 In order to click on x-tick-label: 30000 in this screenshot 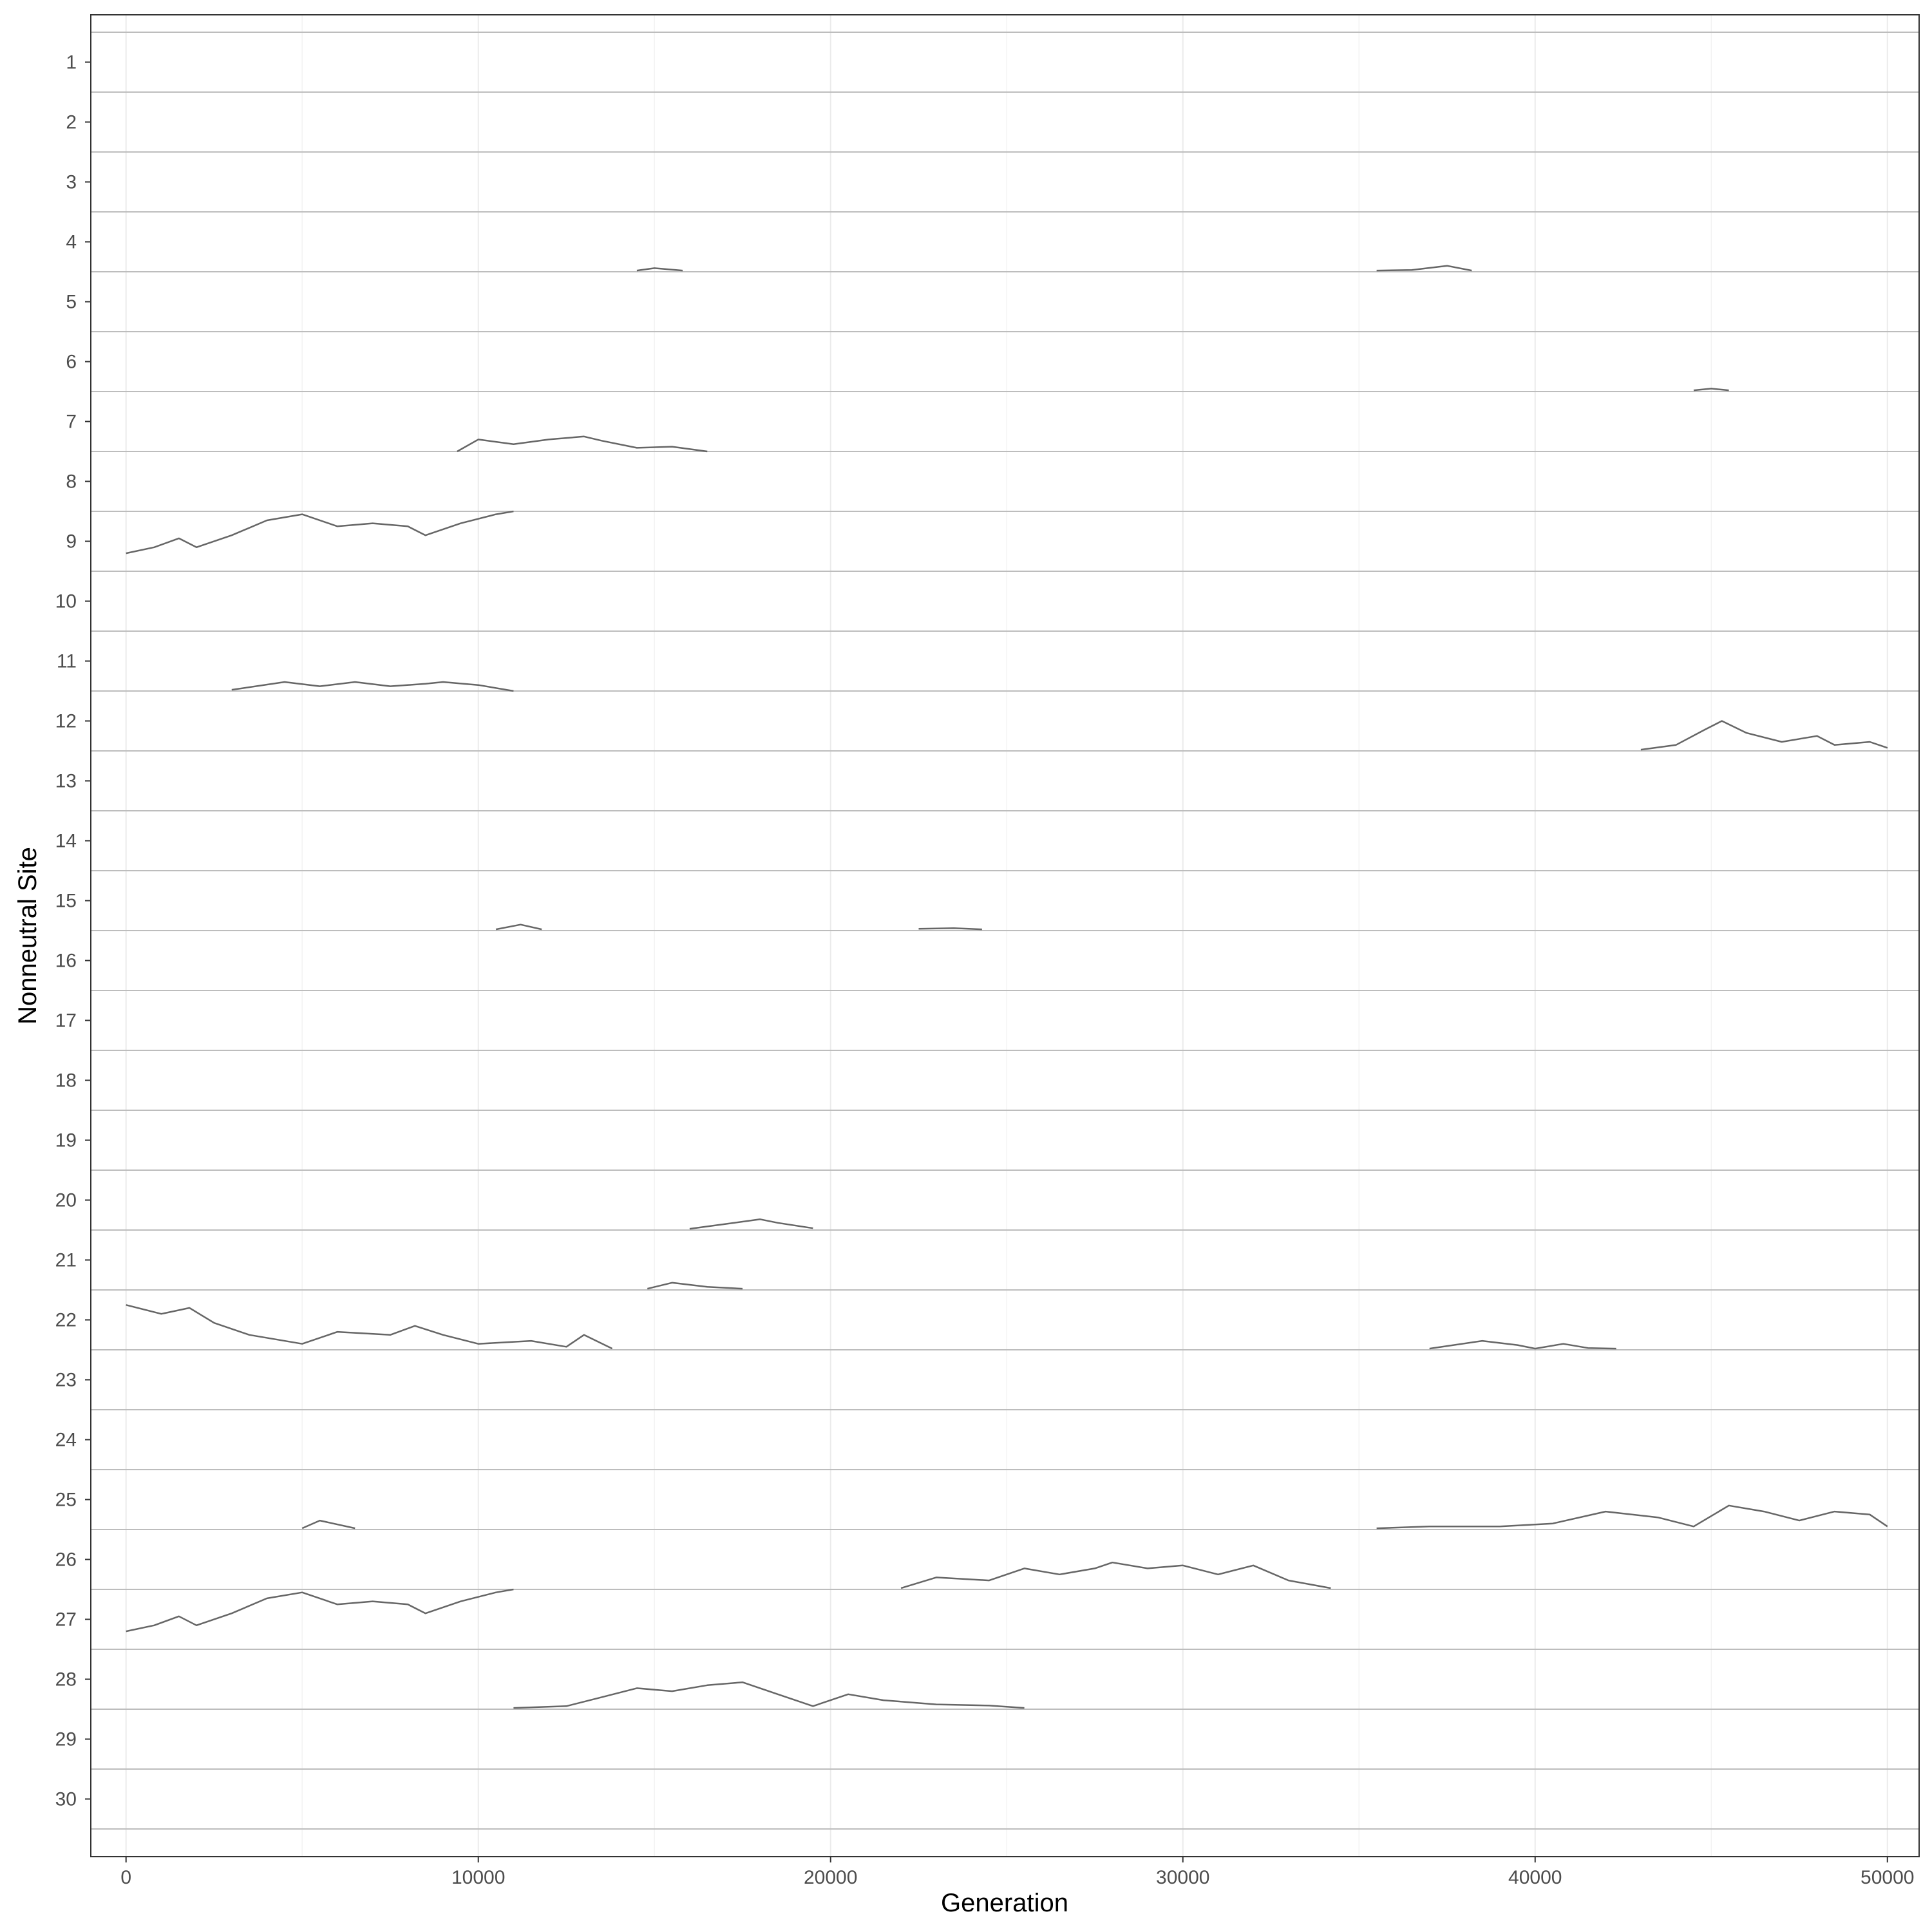, I will do `click(1182, 1878)`.